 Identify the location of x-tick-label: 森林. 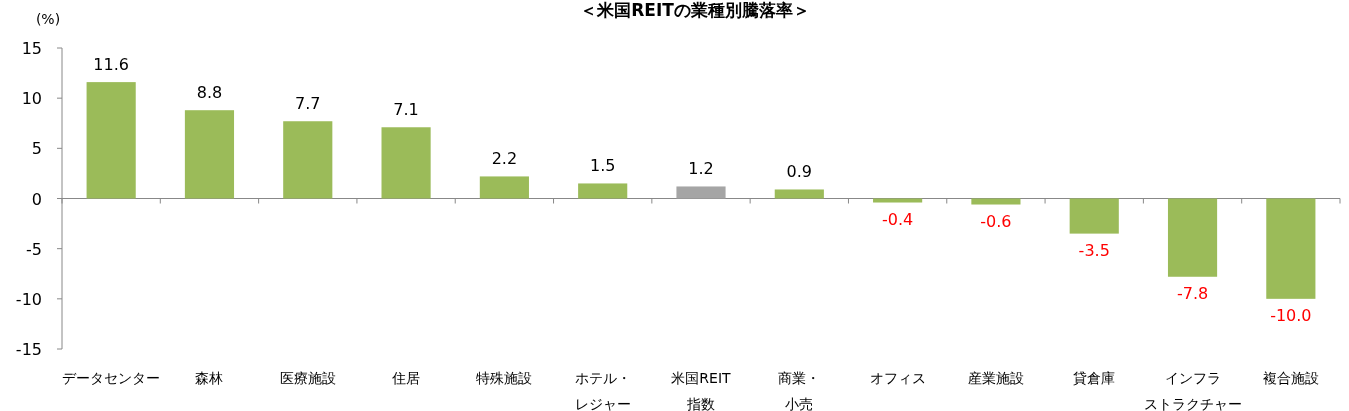
(209, 378).